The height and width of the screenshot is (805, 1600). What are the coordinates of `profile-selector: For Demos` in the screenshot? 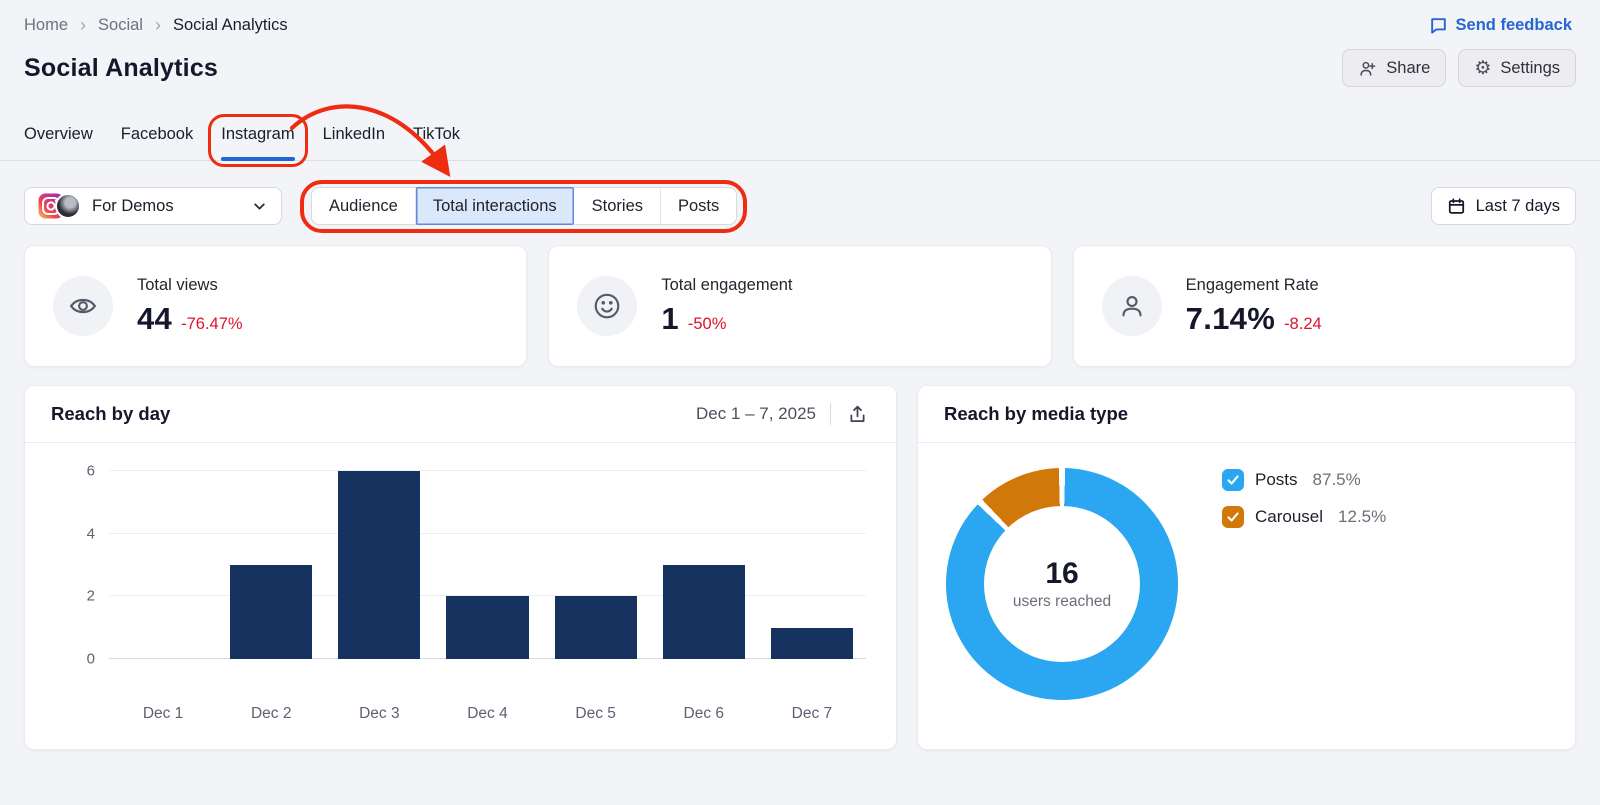 It's located at (153, 206).